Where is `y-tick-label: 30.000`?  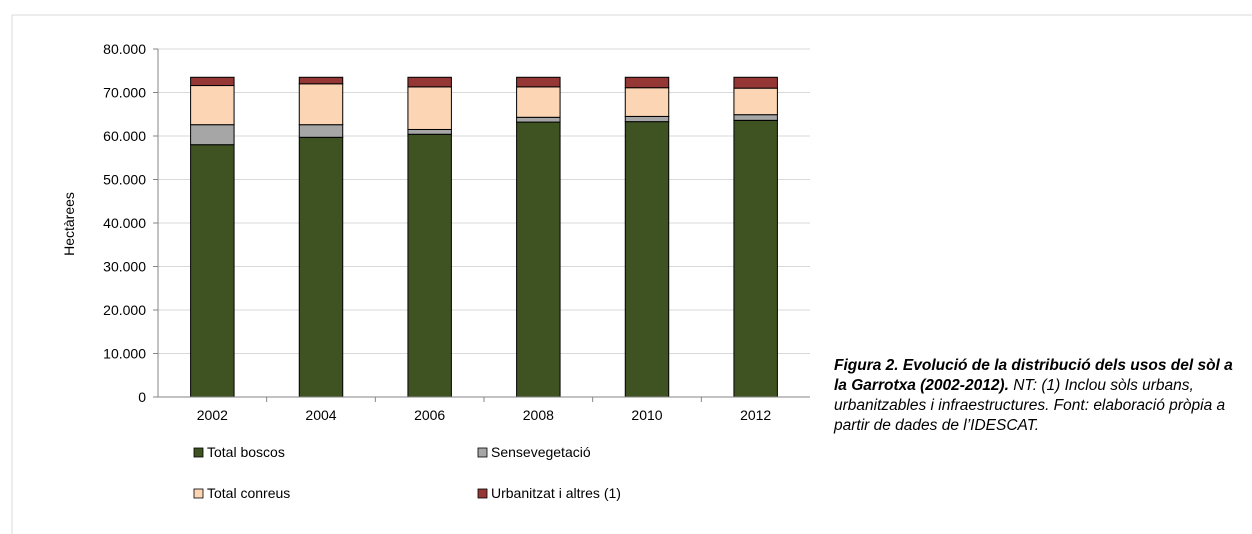 y-tick-label: 30.000 is located at coordinates (124, 267).